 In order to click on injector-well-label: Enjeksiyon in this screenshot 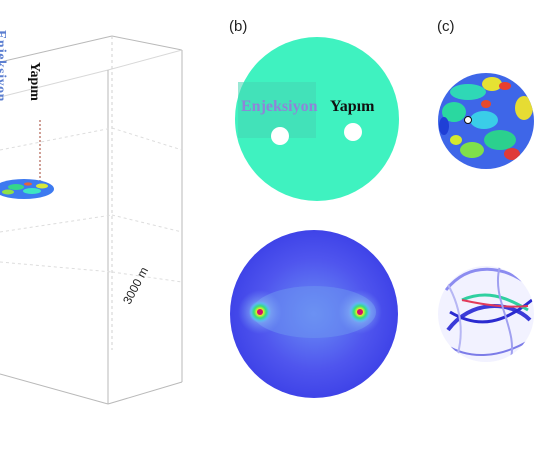, I will do `click(4, 66)`.